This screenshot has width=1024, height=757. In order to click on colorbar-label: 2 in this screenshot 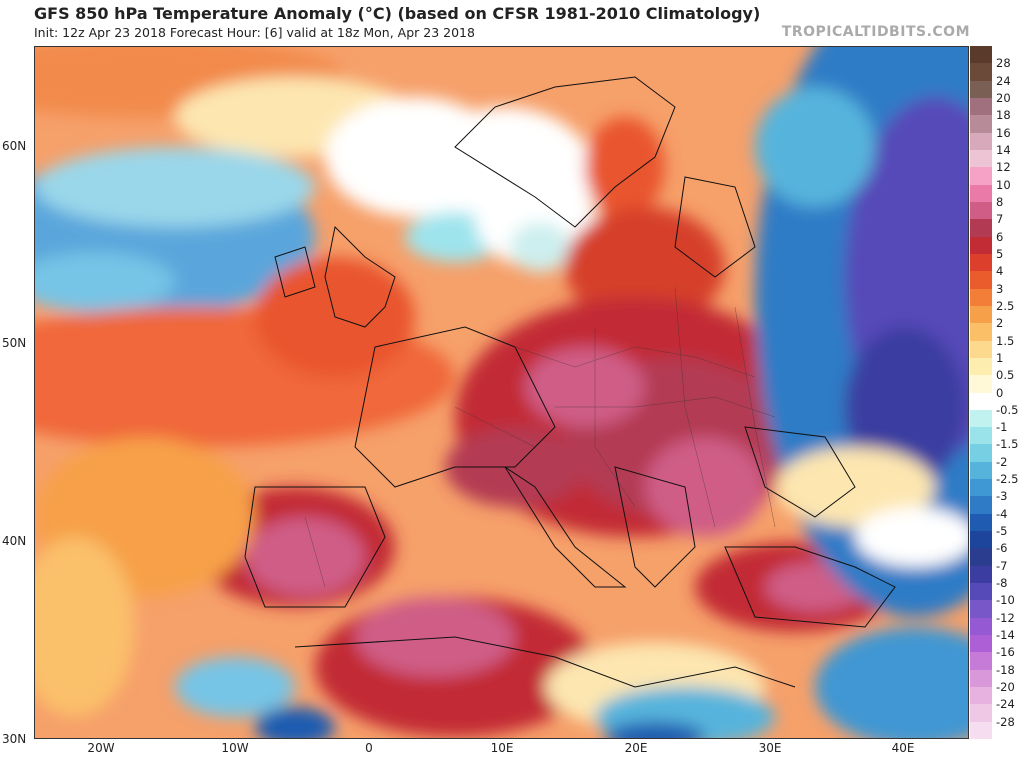, I will do `click(1000, 323)`.